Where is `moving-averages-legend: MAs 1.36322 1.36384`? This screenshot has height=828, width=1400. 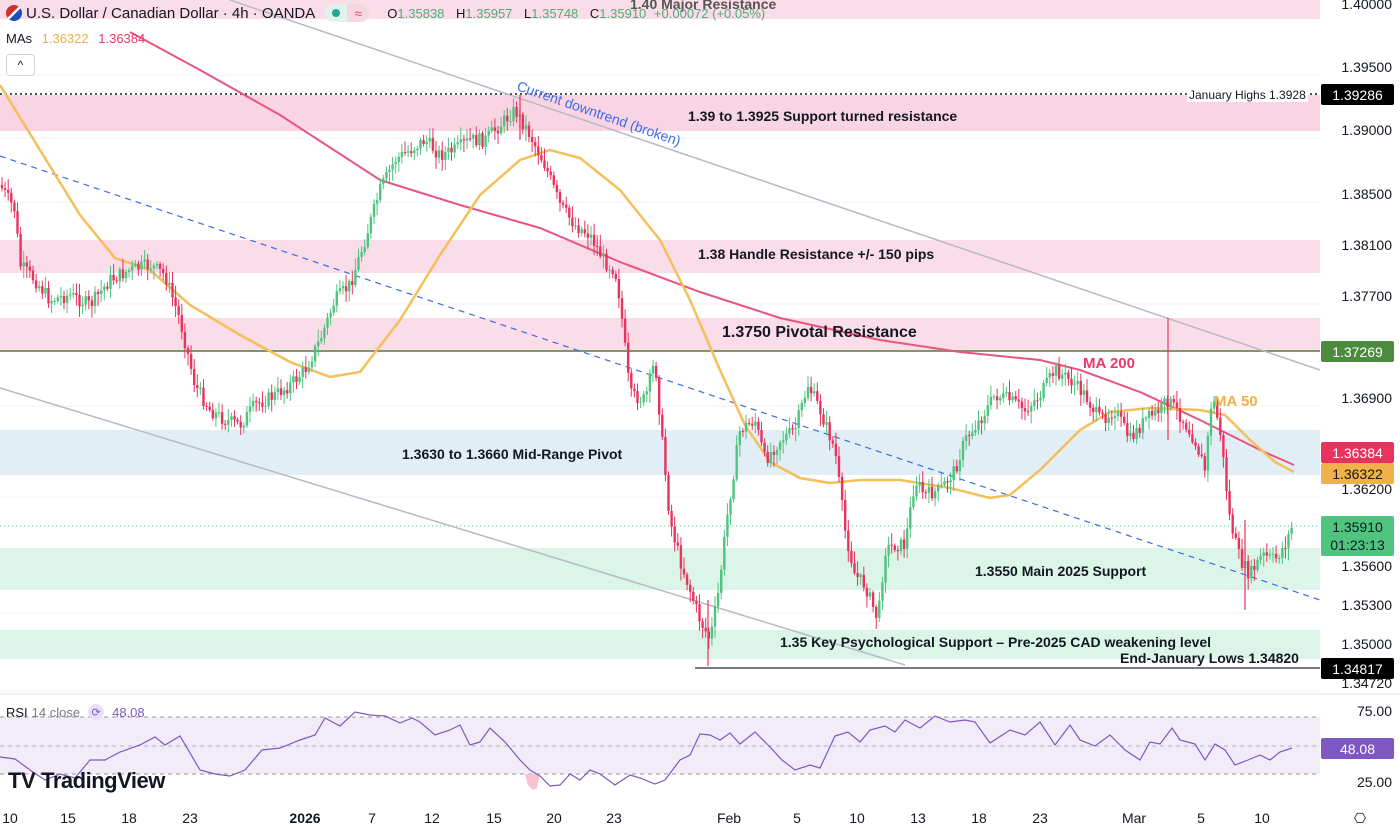 moving-averages-legend: MAs 1.36322 1.36384 is located at coordinates (75, 38).